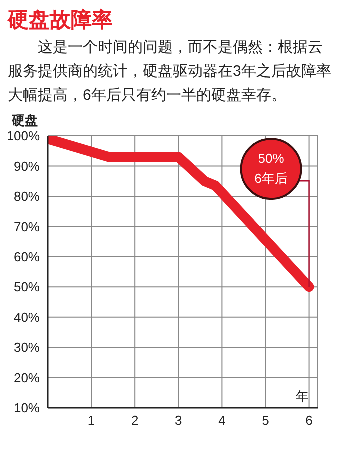 Image resolution: width=340 pixels, height=471 pixels. Describe the element at coordinates (27, 166) in the screenshot. I see `y-tick-label: 90%` at that location.